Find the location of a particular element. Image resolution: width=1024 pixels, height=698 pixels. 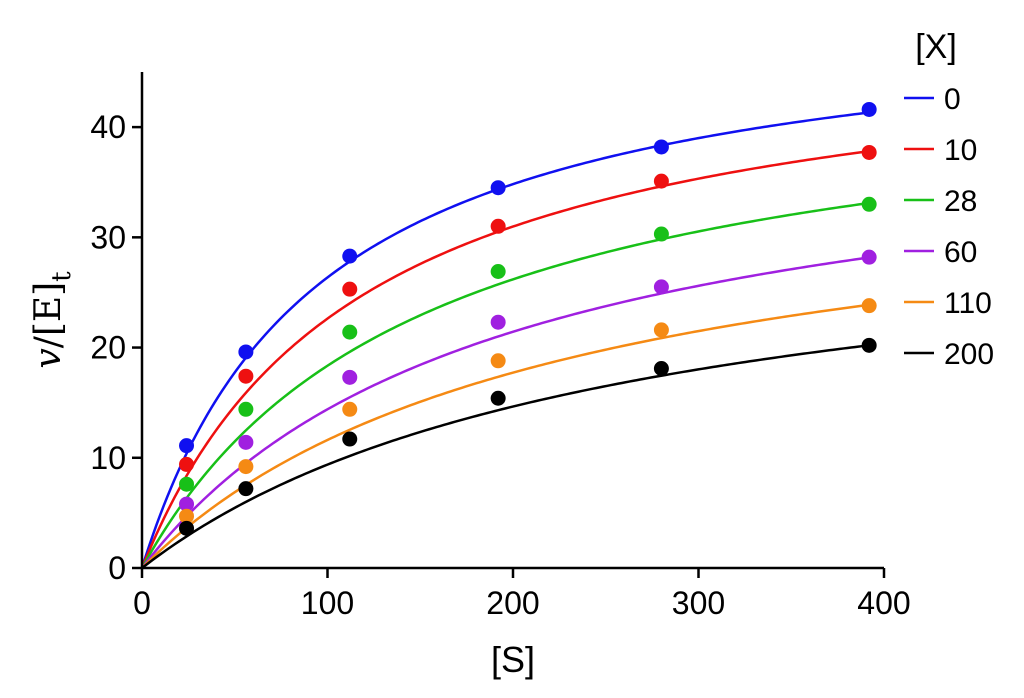

y-ticks: 0 10 20 30 40 is located at coordinates (116, 347).